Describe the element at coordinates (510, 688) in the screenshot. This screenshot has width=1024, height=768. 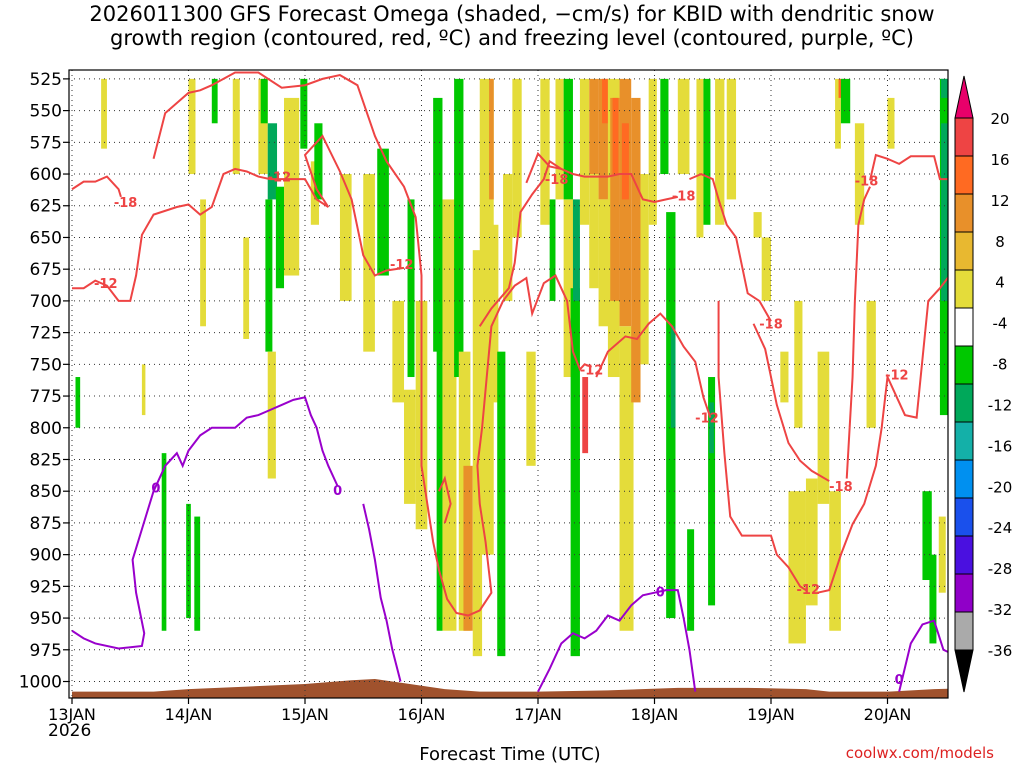
I see `terrain-surface` at that location.